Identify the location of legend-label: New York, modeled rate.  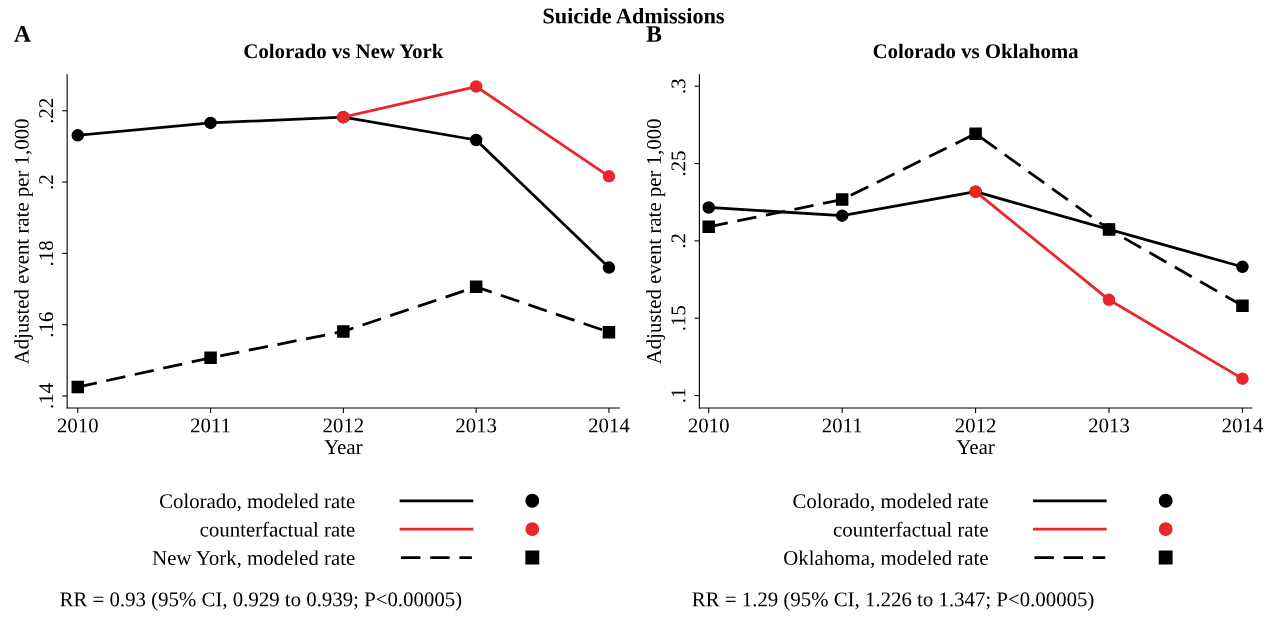
(253, 559).